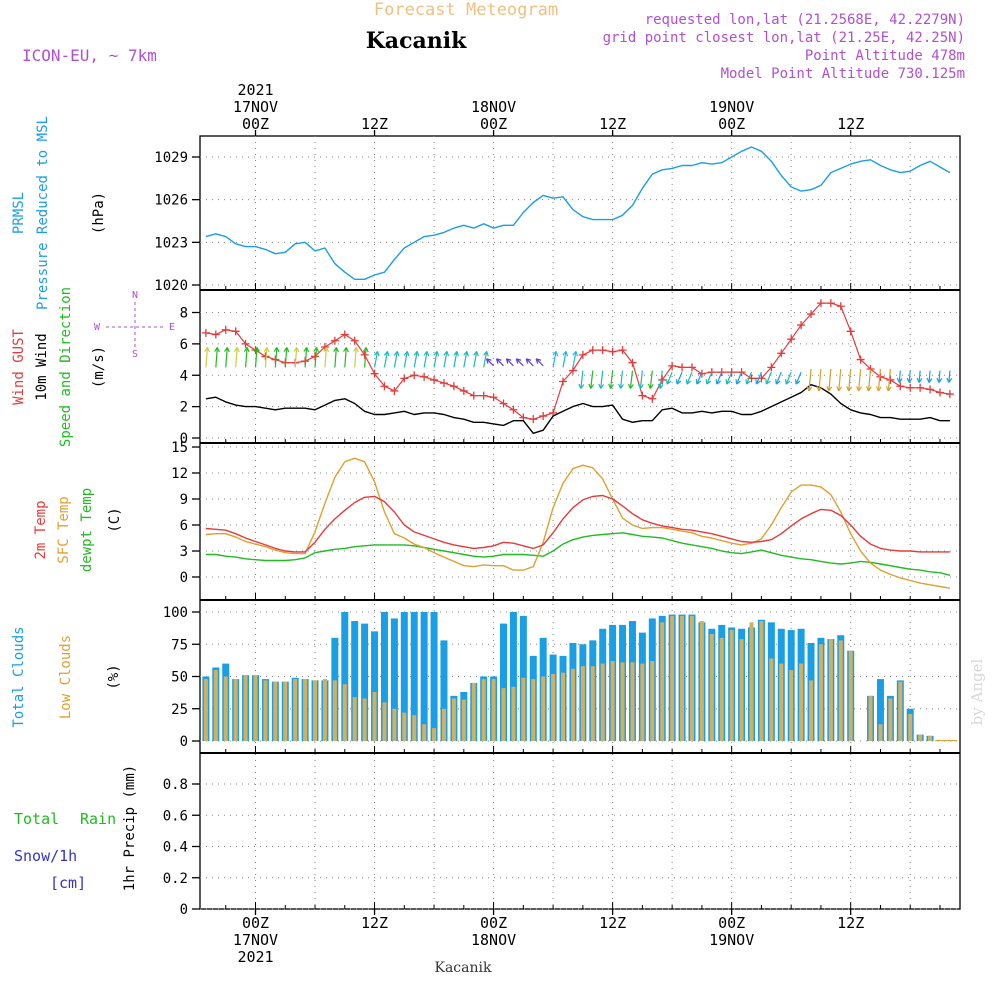 The height and width of the screenshot is (1000, 1000). Describe the element at coordinates (843, 74) in the screenshot. I see `model-point-altitude: Model Point Altitude 730.125m` at that location.